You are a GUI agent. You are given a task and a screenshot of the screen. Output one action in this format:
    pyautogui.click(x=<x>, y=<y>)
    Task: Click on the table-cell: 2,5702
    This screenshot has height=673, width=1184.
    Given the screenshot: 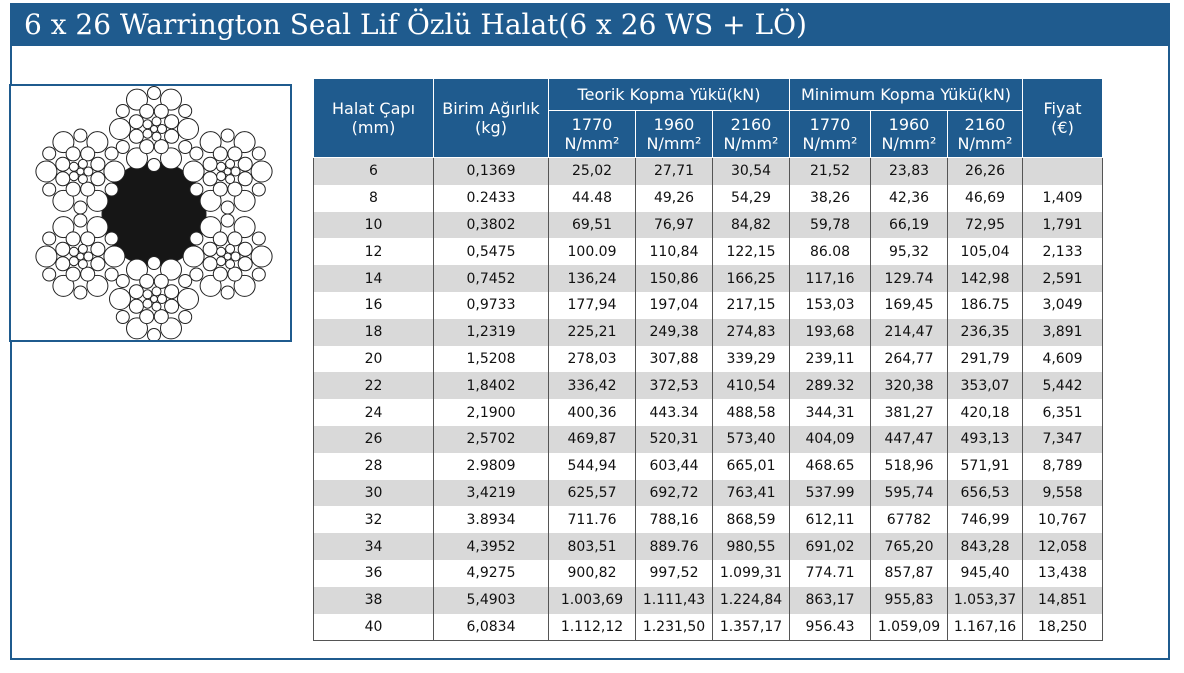 What is the action you would take?
    pyautogui.click(x=491, y=439)
    